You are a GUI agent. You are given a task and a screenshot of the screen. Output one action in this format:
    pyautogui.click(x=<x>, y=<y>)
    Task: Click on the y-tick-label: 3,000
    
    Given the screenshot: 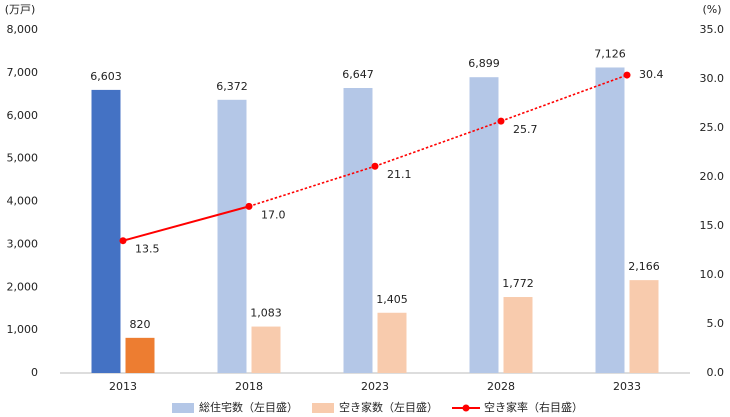 What is the action you would take?
    pyautogui.click(x=23, y=243)
    